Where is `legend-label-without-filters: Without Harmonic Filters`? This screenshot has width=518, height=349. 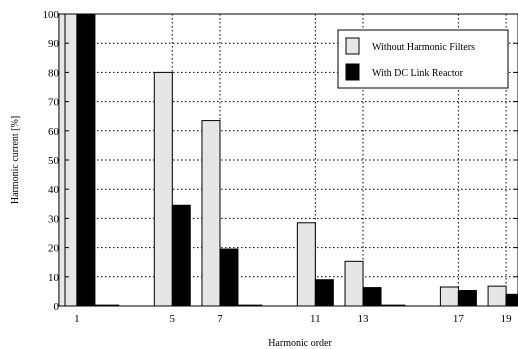
legend-label-without-filters: Without Harmonic Filters is located at coordinates (423, 47).